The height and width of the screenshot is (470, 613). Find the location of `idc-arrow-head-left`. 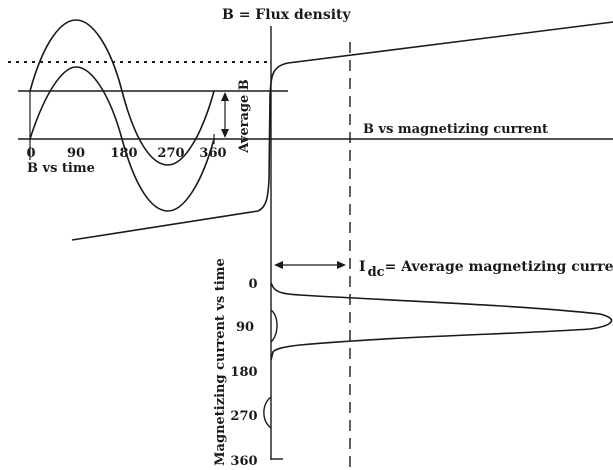

idc-arrow-head-left is located at coordinates (278, 265).